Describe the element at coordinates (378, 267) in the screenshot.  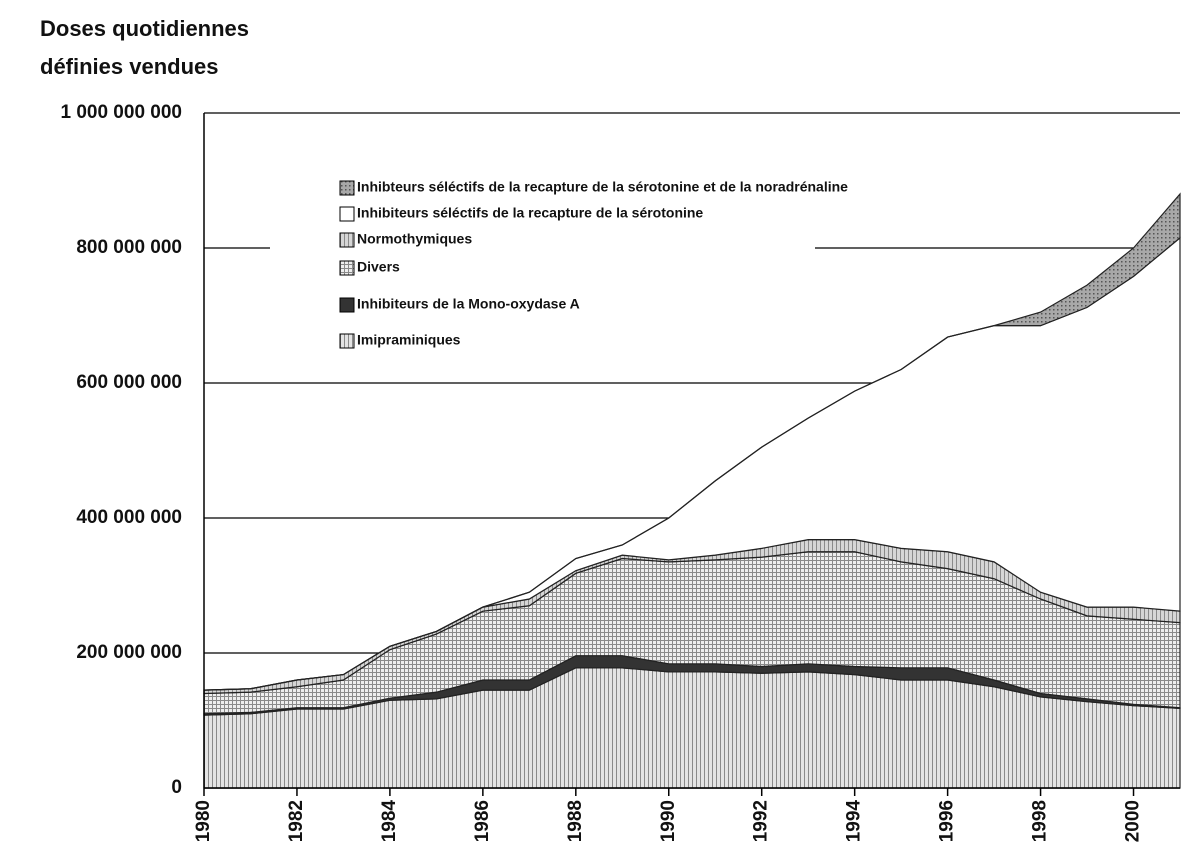
I see `legend-label: Divers` at that location.